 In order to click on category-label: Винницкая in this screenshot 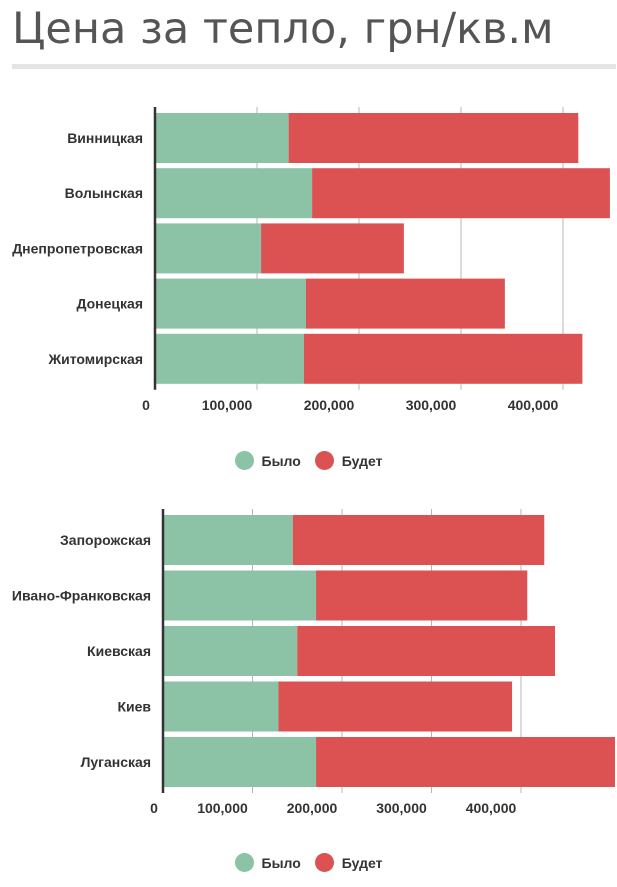, I will do `click(105, 138)`.